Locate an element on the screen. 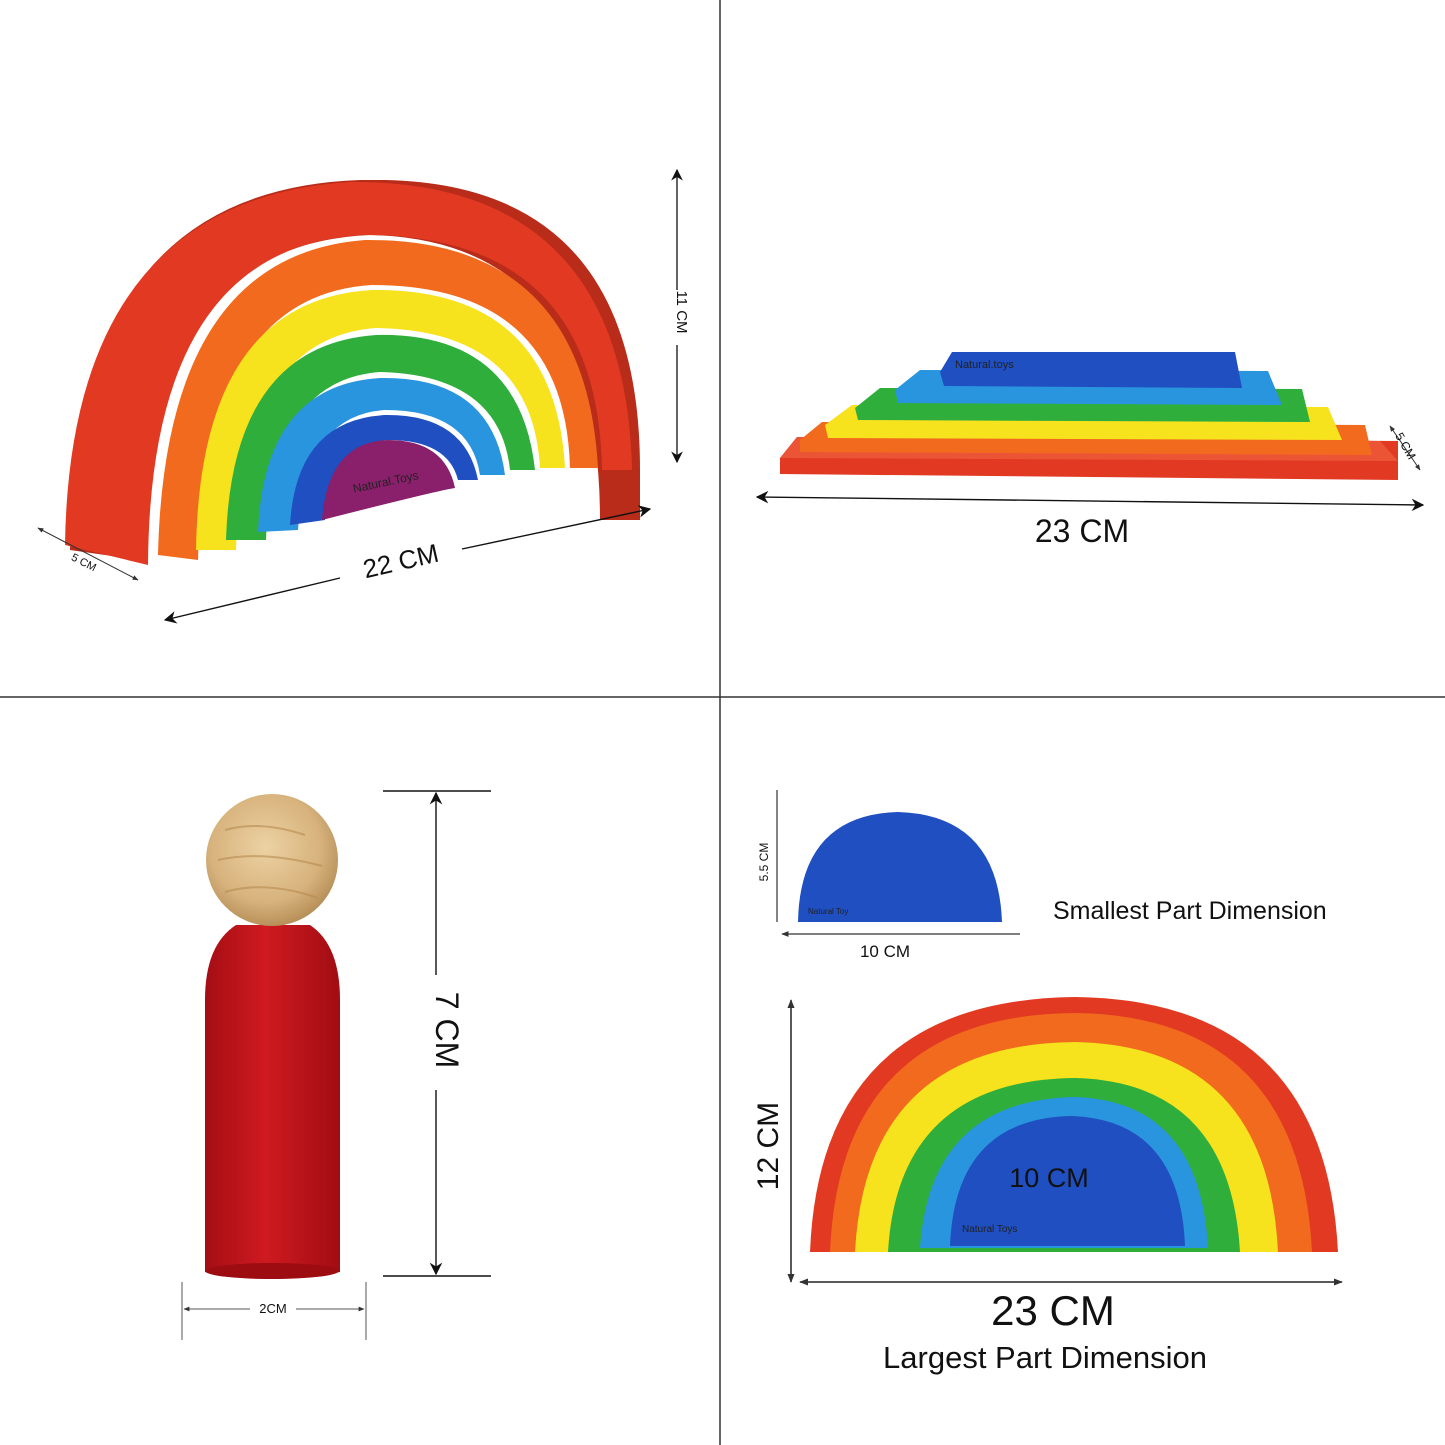 This screenshot has height=1445, width=1445. peg-doll-photo is located at coordinates (272, 1036).